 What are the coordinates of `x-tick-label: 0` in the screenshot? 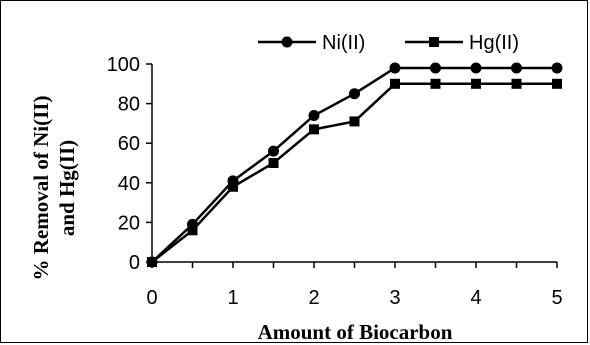 It's located at (151, 298).